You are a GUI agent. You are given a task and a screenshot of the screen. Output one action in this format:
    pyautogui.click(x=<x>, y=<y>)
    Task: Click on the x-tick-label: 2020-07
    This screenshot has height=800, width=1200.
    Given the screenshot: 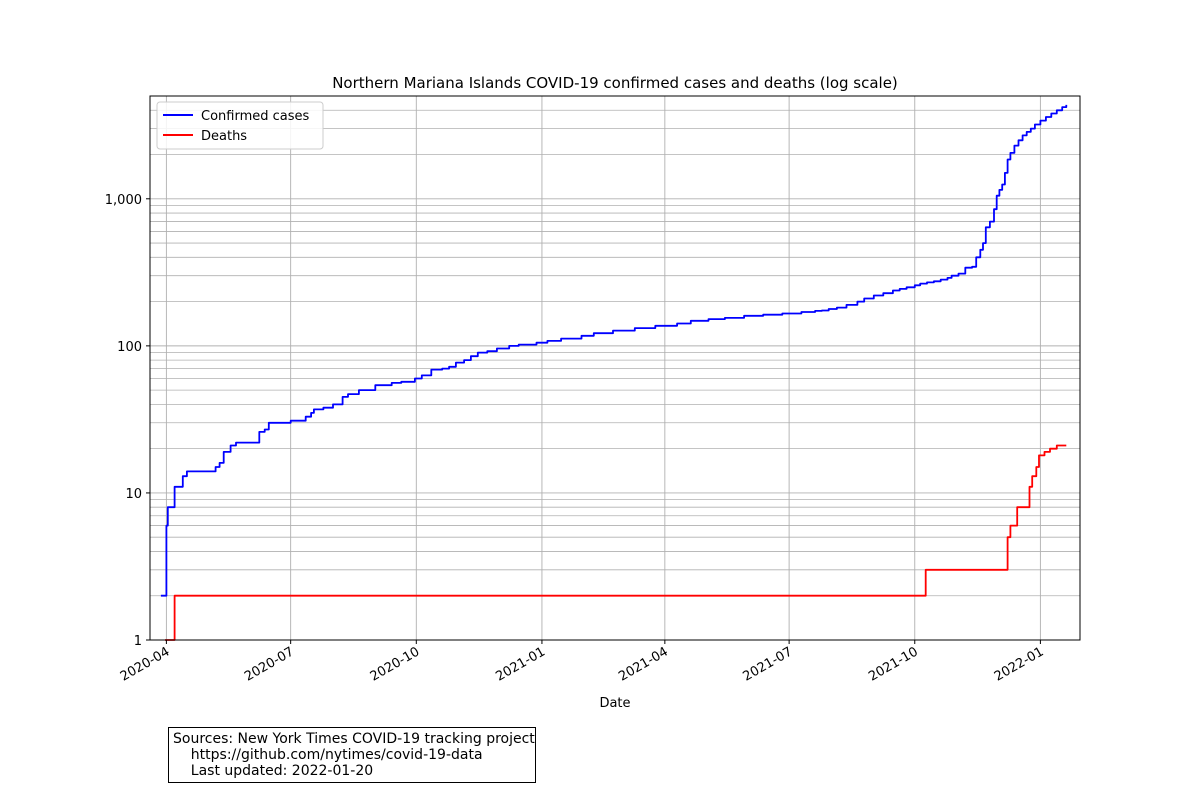 What is the action you would take?
    pyautogui.click(x=269, y=664)
    